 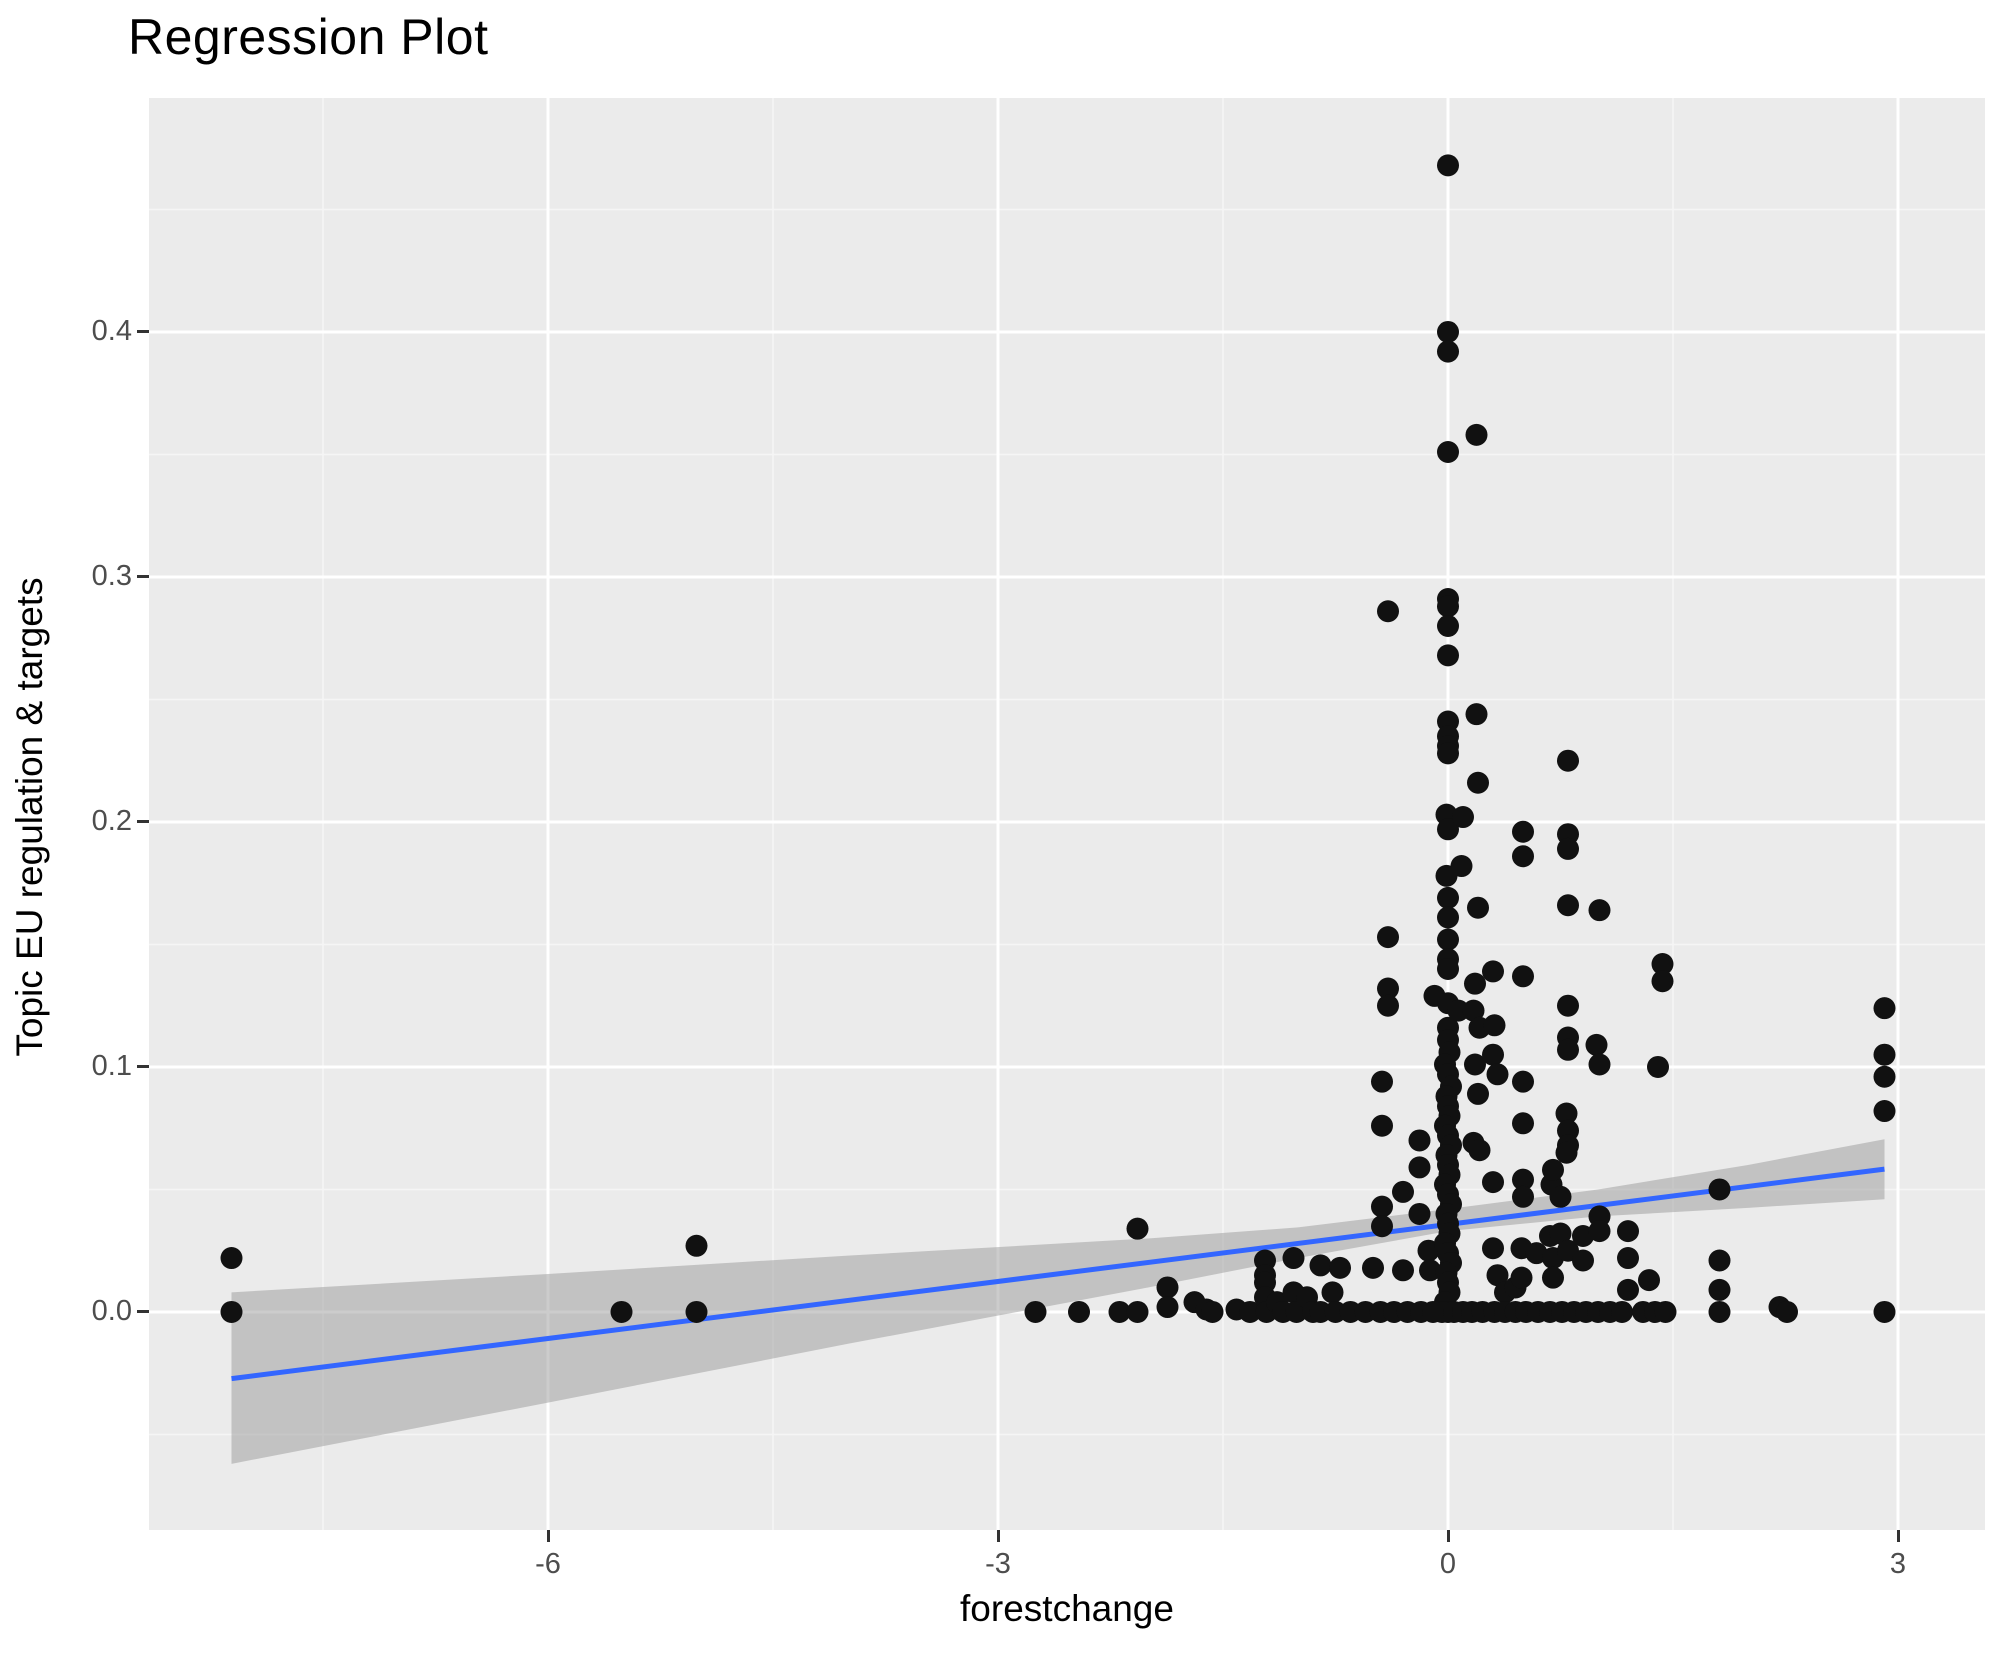 What do you see at coordinates (548, 1564) in the screenshot?
I see `x-tick-label: -6` at bounding box center [548, 1564].